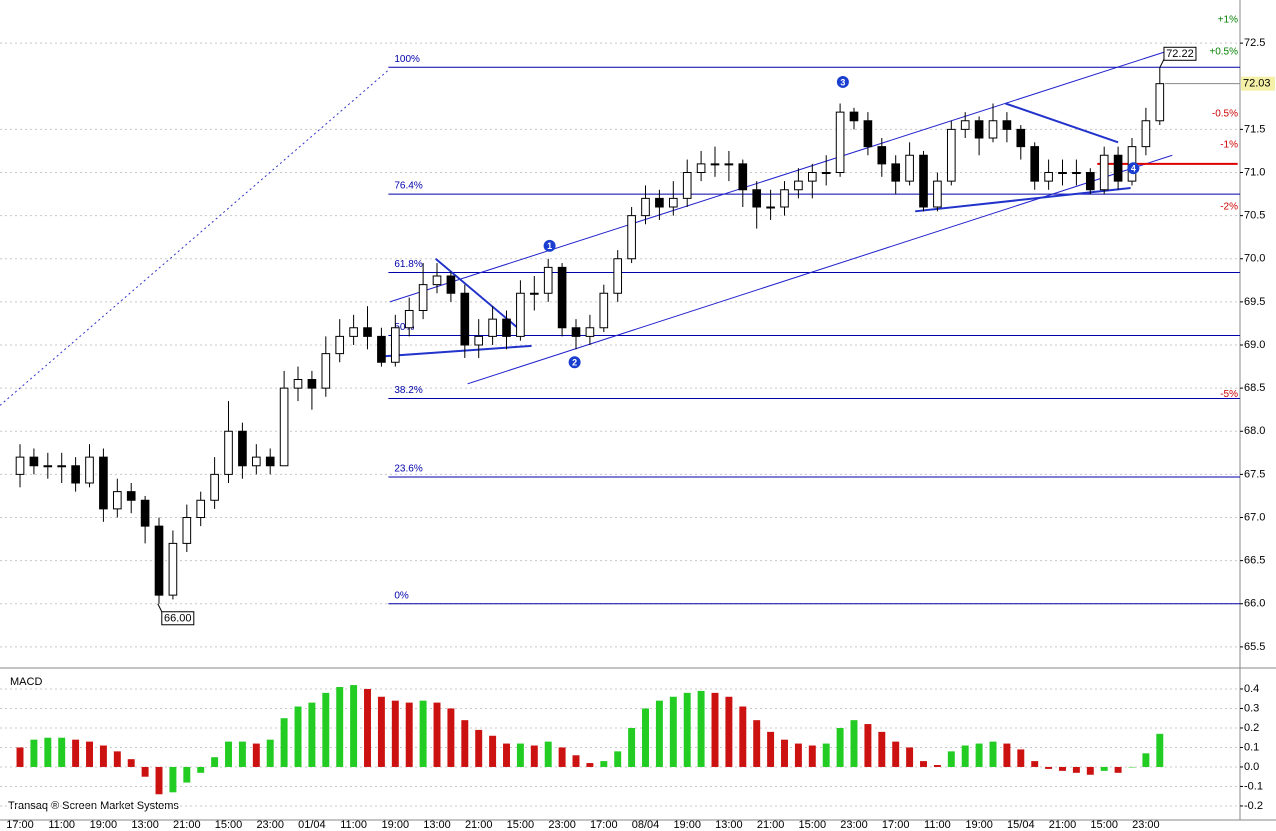  Describe the element at coordinates (1254, 604) in the screenshot. I see `y-tick-label: 66.0` at that location.